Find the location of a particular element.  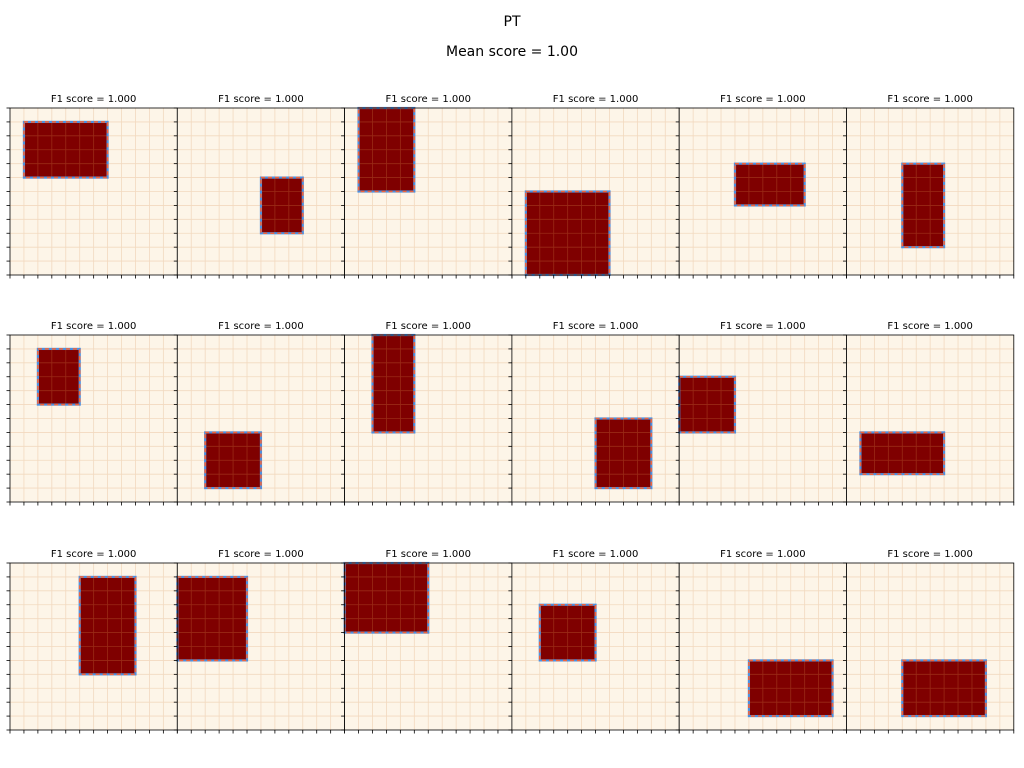

panel-10: F1 score = 1.000 is located at coordinates (594, 413).